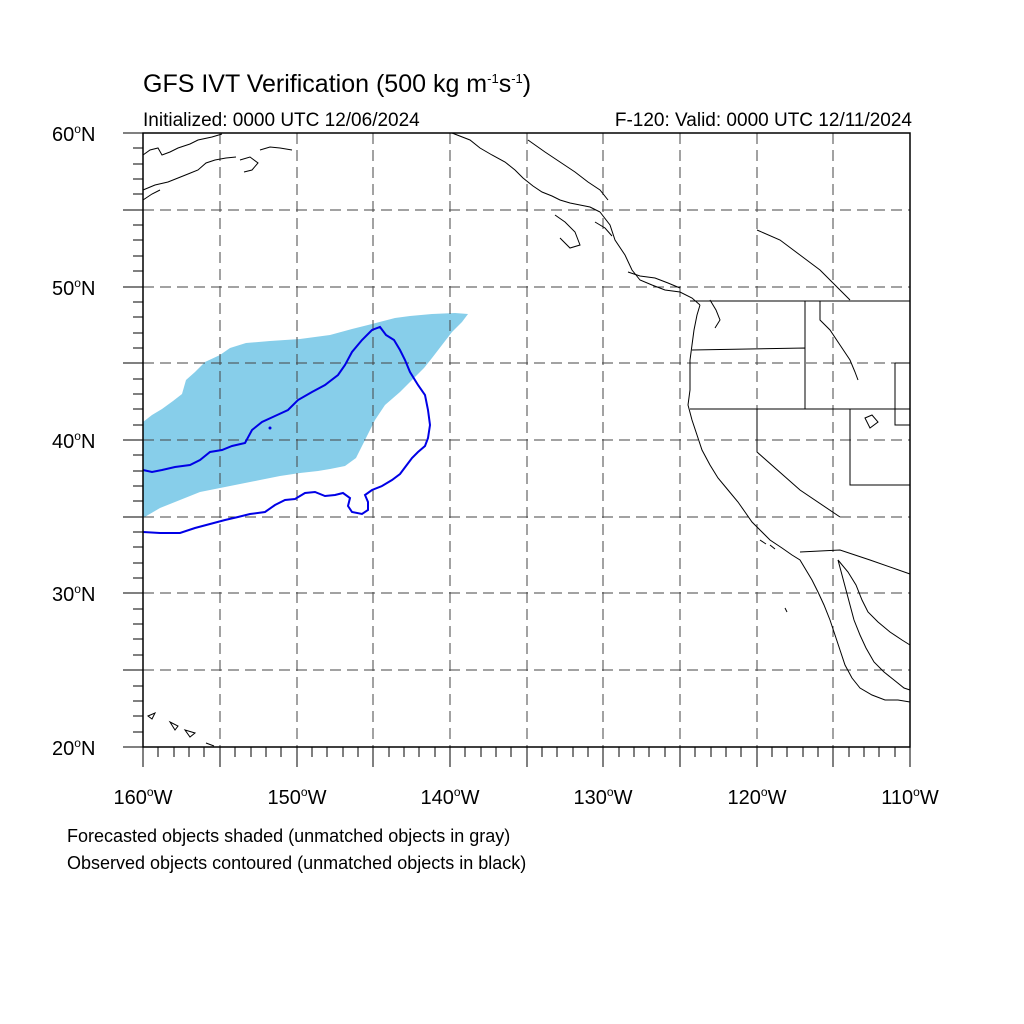  What do you see at coordinates (281, 120) in the screenshot?
I see `initialized-time: Initialized: 0000 UTC 12/06/2024` at bounding box center [281, 120].